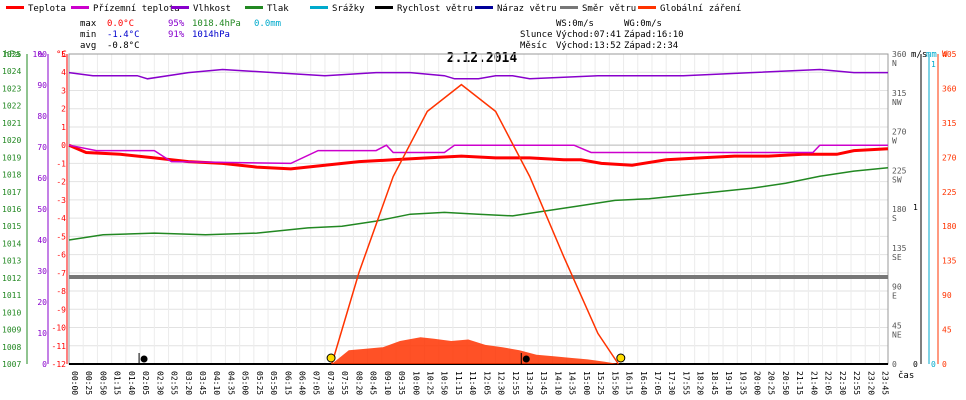  I want to click on axis-tick-temp: -4, so click(61, 218).